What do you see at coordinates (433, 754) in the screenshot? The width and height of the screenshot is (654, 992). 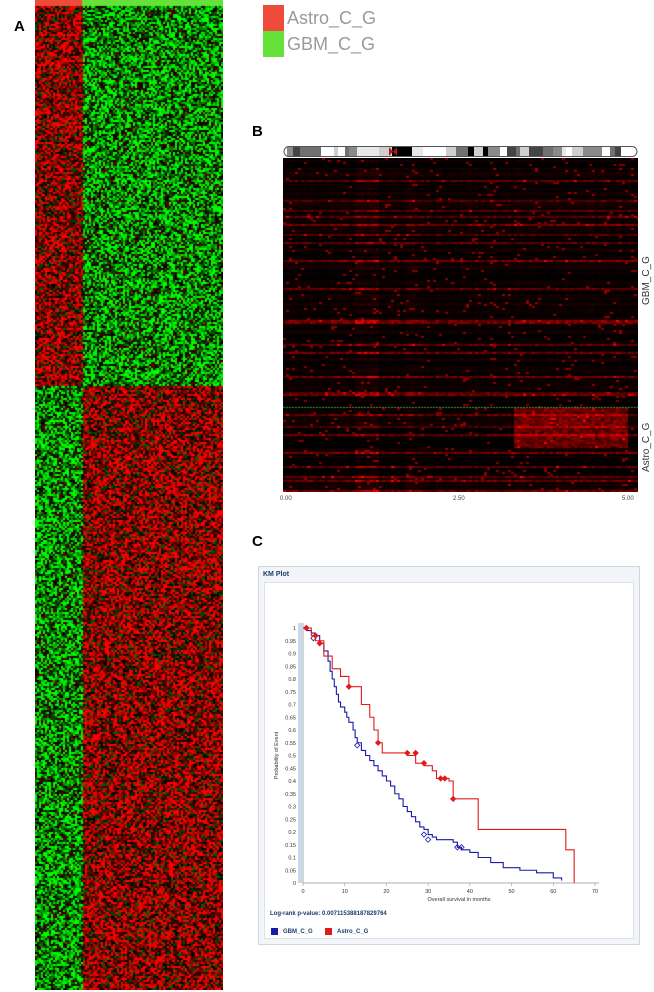 I see `series-line-GBM_C_G` at bounding box center [433, 754].